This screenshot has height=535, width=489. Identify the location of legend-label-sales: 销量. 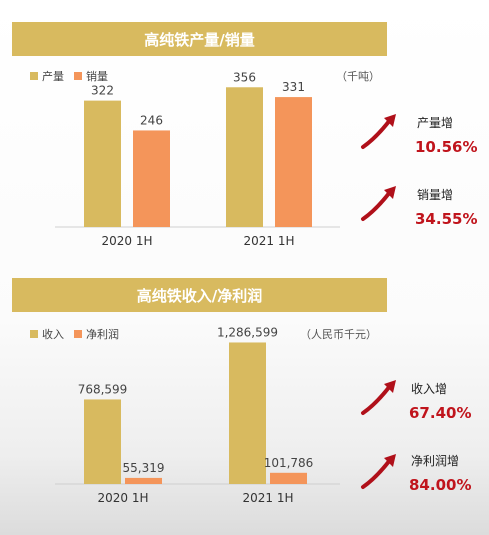
(97, 76).